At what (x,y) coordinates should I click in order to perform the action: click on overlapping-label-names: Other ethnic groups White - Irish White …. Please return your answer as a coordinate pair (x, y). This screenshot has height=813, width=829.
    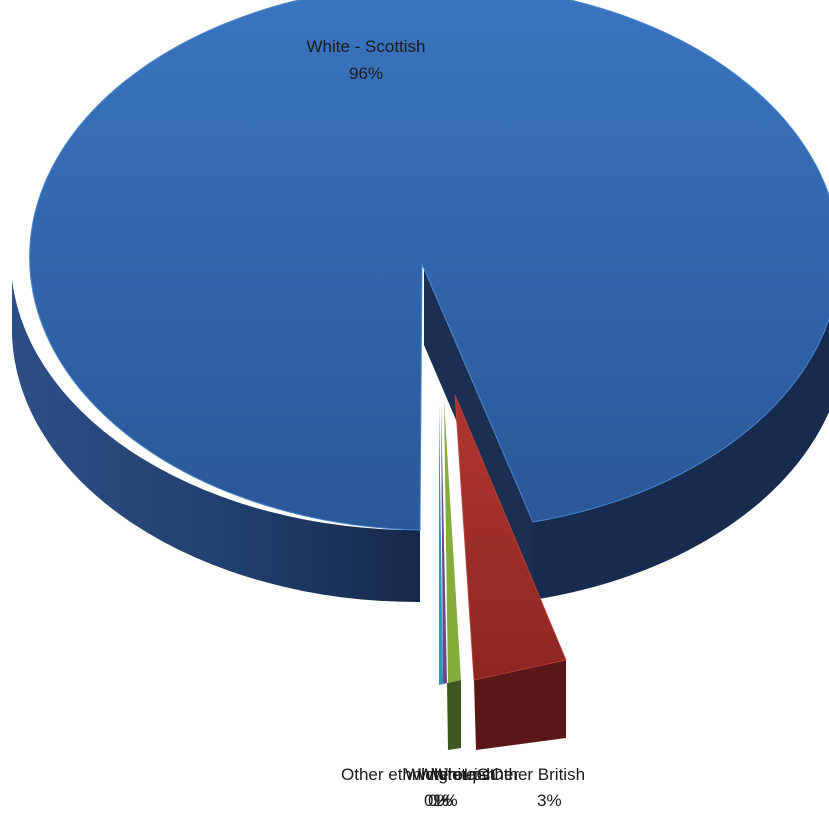
    Looking at the image, I should click on (585, 774).